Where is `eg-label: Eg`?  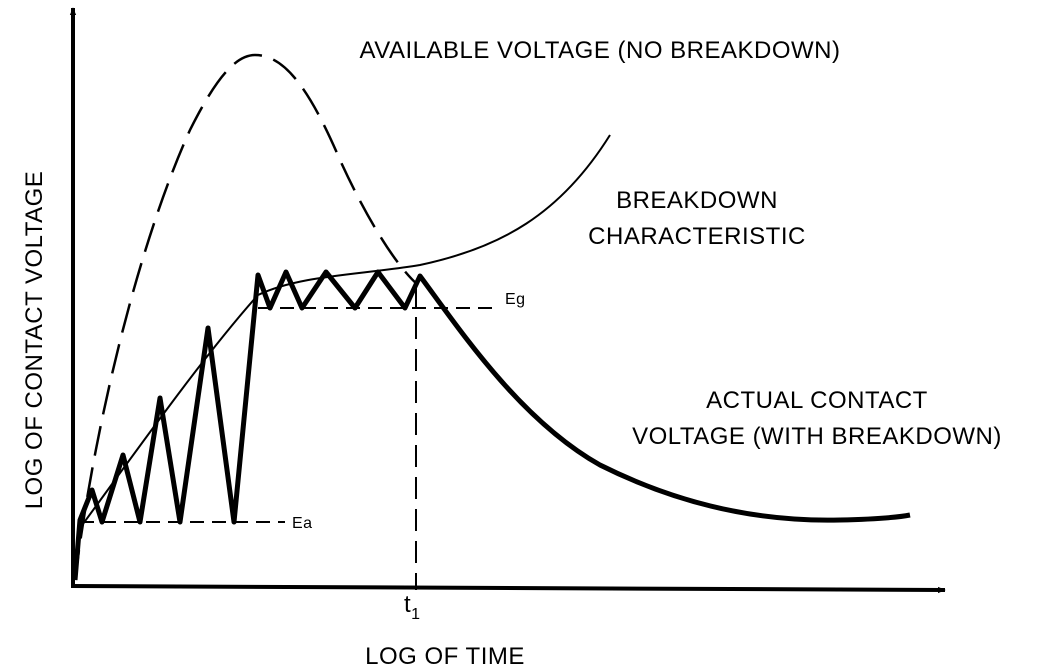 eg-label: Eg is located at coordinates (515, 299).